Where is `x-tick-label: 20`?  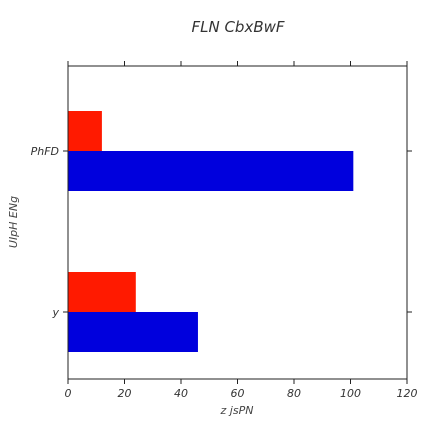
x-tick-label: 20 is located at coordinates (125, 393).